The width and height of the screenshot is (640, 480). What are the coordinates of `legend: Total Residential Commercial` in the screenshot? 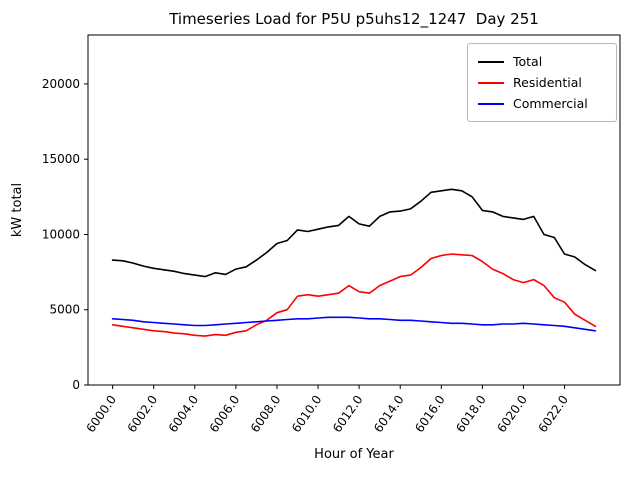 It's located at (542, 82).